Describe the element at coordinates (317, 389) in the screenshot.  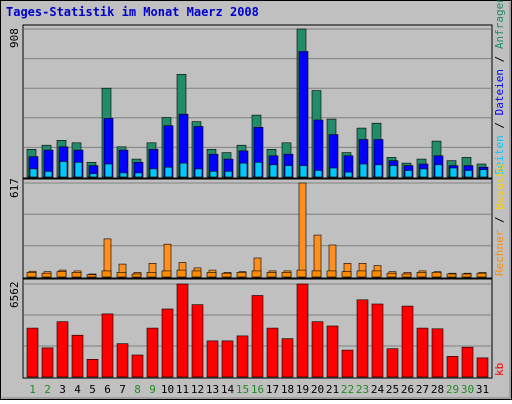
I see `day-label-20: 20` at that location.